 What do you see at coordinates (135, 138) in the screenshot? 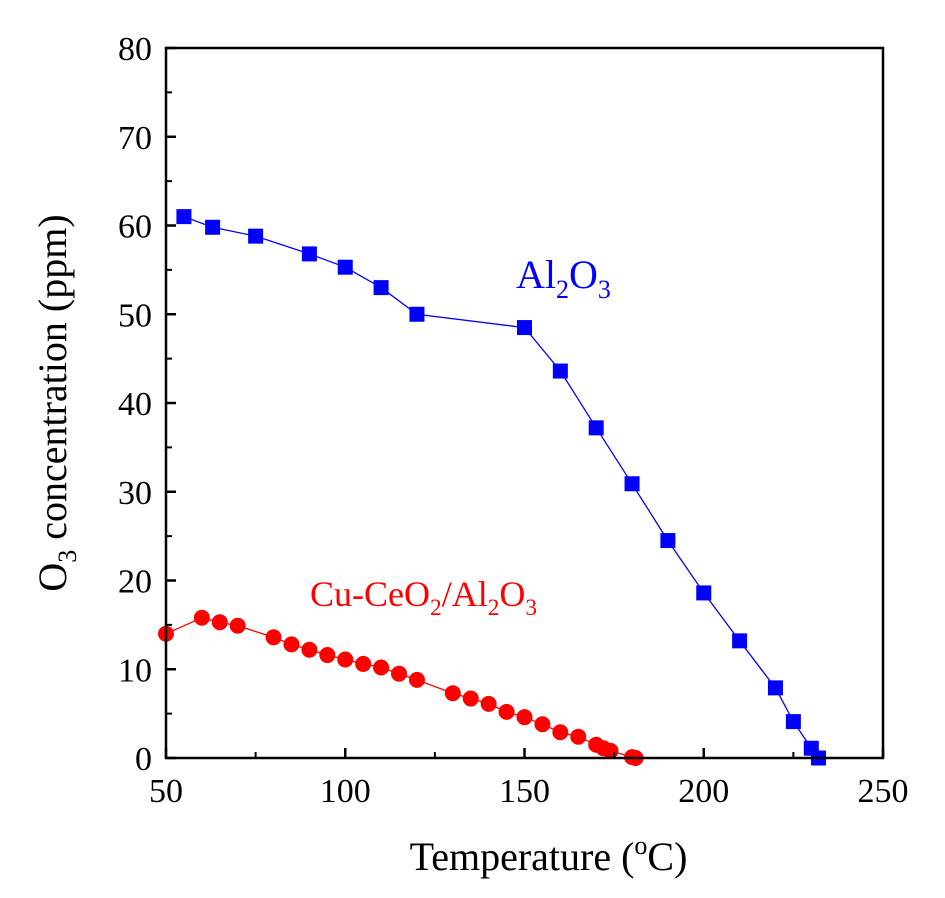
I see `y-tick-label: 70` at bounding box center [135, 138].